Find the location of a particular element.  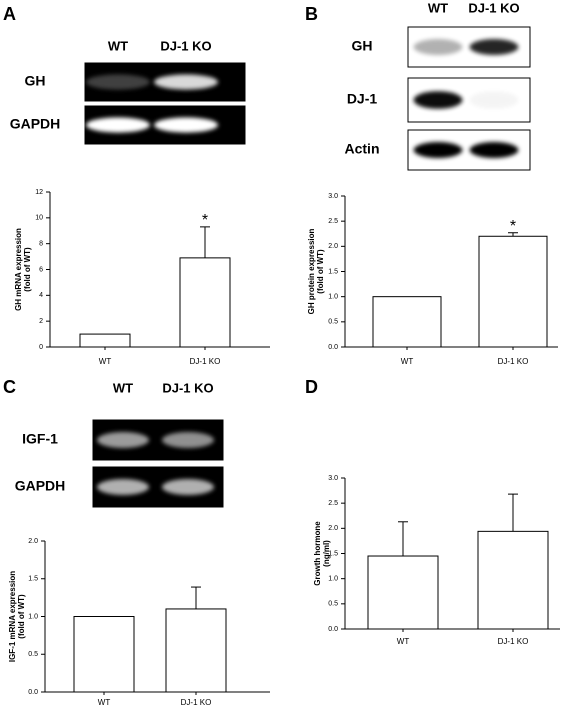

y-tick-label: 0 is located at coordinates (41, 347).